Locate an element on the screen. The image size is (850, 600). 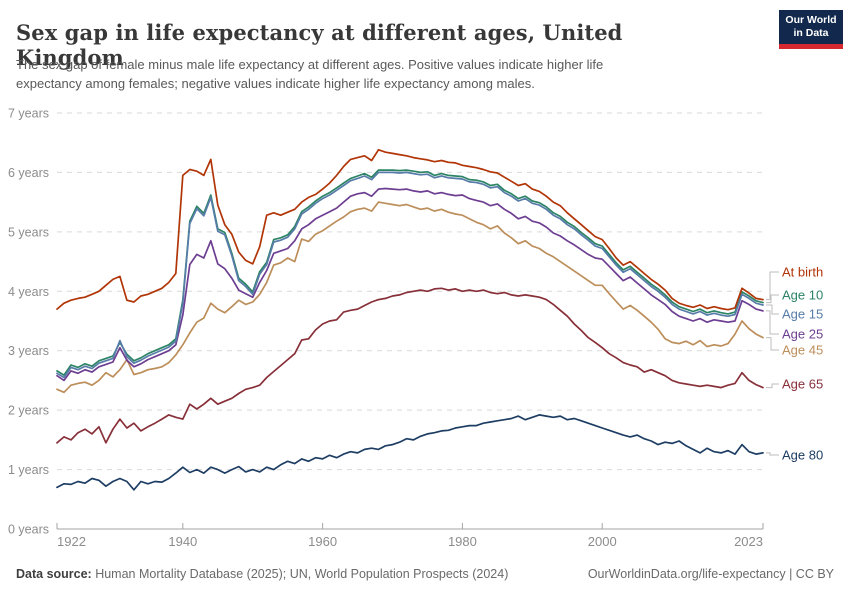
legend-label-age-80: Age 80 is located at coordinates (803, 455).